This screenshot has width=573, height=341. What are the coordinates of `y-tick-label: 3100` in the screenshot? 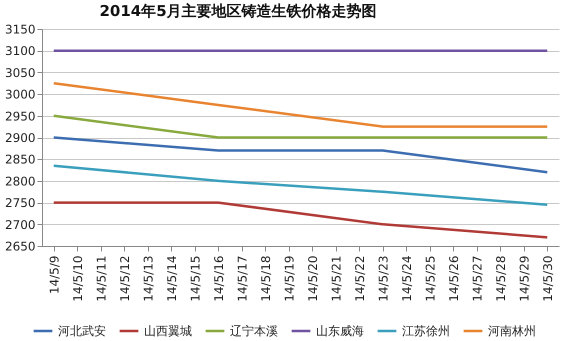 It's located at (20, 51).